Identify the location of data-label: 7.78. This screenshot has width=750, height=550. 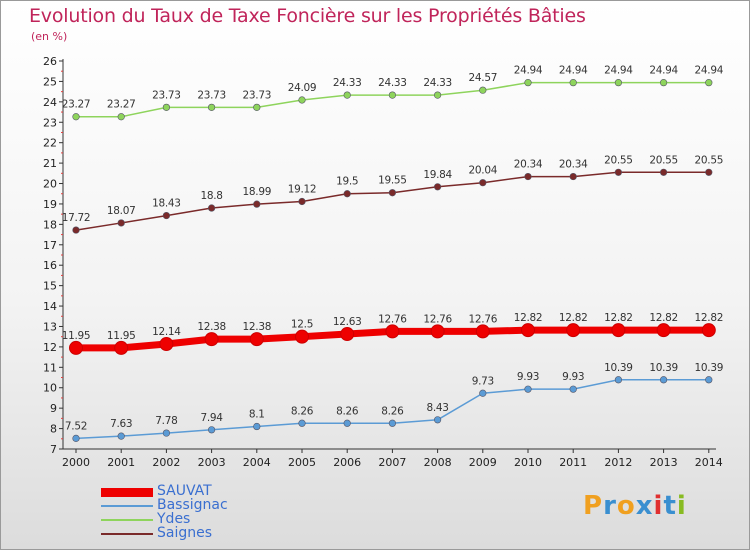
(166, 421).